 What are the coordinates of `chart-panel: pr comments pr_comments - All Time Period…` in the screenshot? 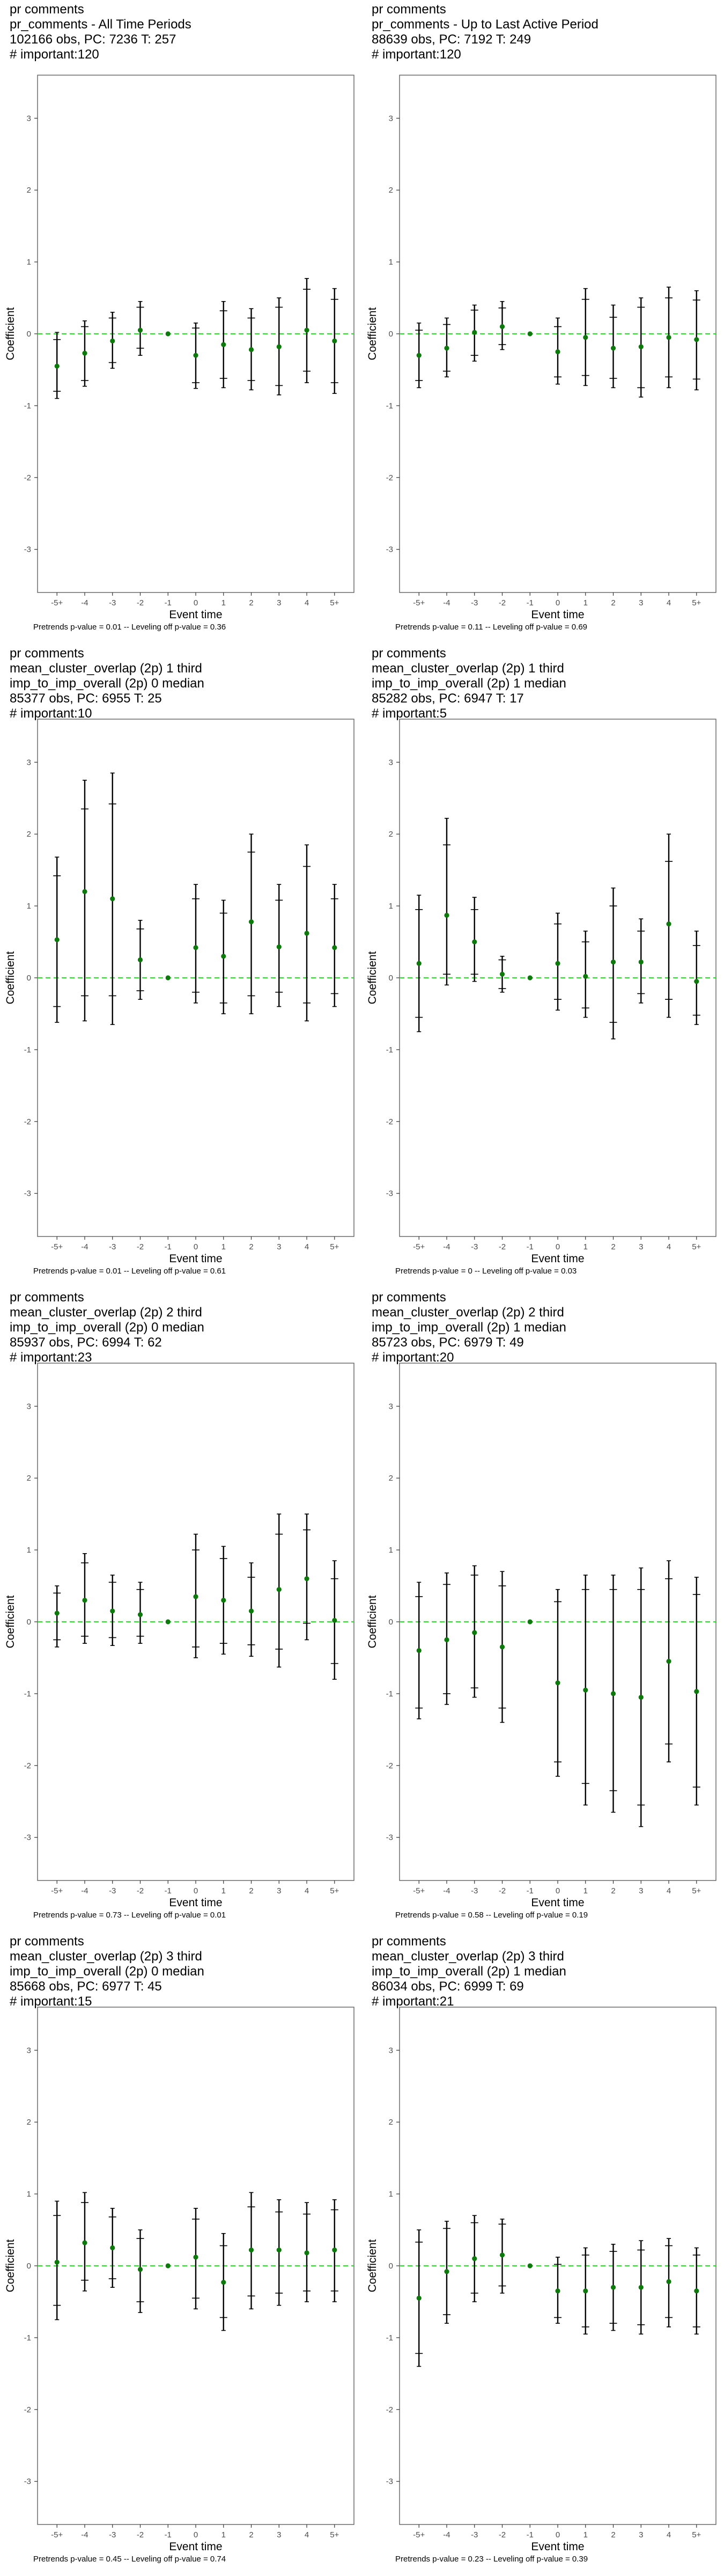 It's located at (181, 322).